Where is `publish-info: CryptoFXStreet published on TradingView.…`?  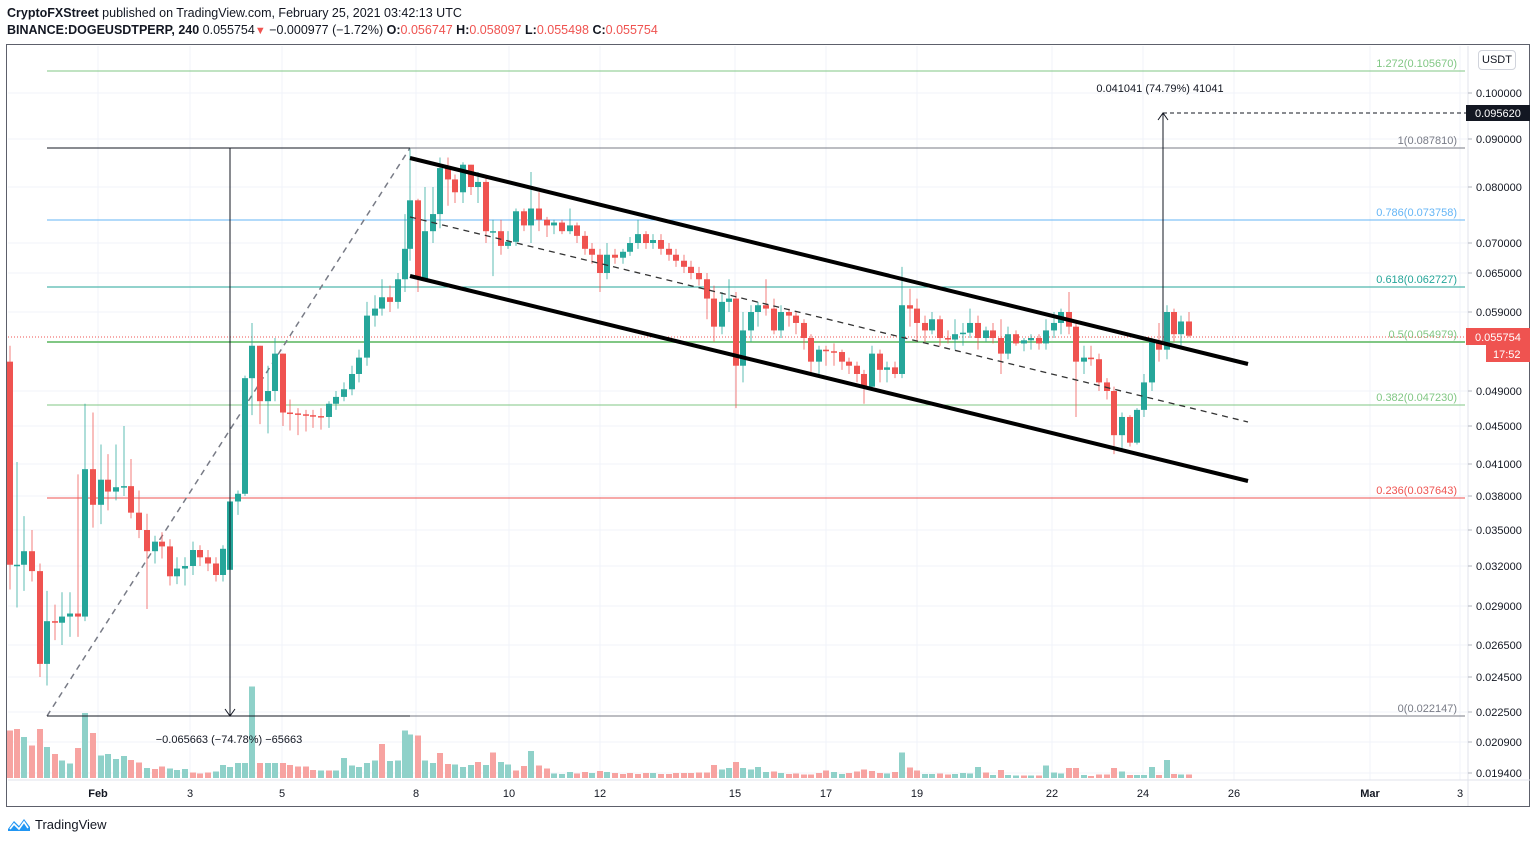 publish-info: CryptoFXStreet published on TradingView.… is located at coordinates (234, 13).